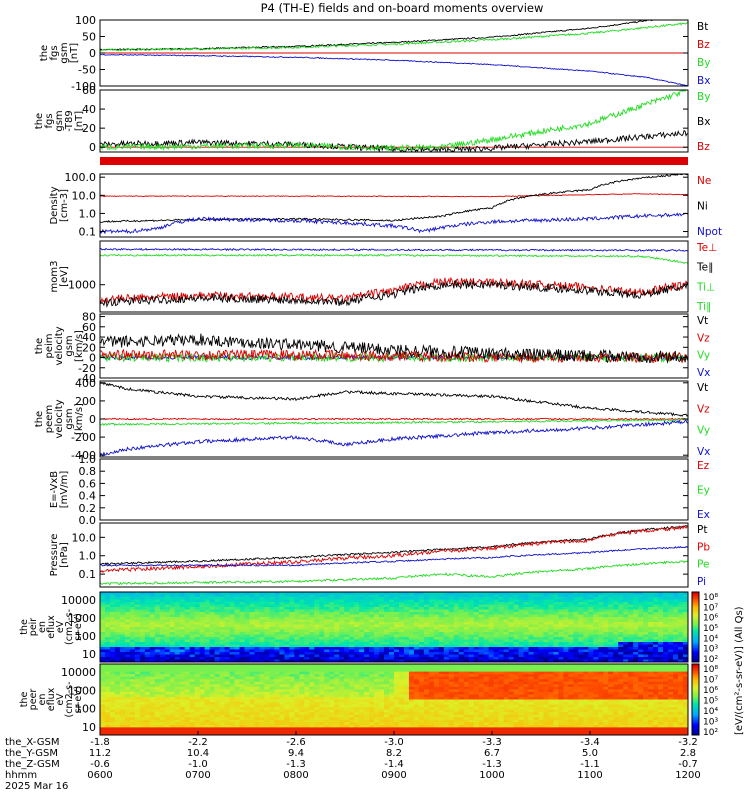  What do you see at coordinates (394, 573) in the screenshot?
I see `series-Pe` at bounding box center [394, 573].